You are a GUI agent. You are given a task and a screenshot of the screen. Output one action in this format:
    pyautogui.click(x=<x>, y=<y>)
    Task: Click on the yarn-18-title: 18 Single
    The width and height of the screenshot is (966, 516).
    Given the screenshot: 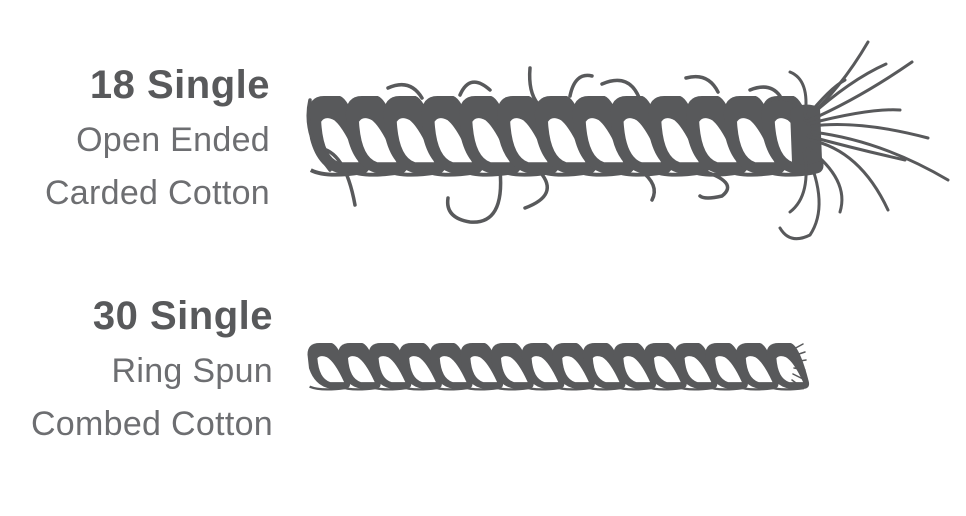 What is the action you would take?
    pyautogui.click(x=179, y=85)
    